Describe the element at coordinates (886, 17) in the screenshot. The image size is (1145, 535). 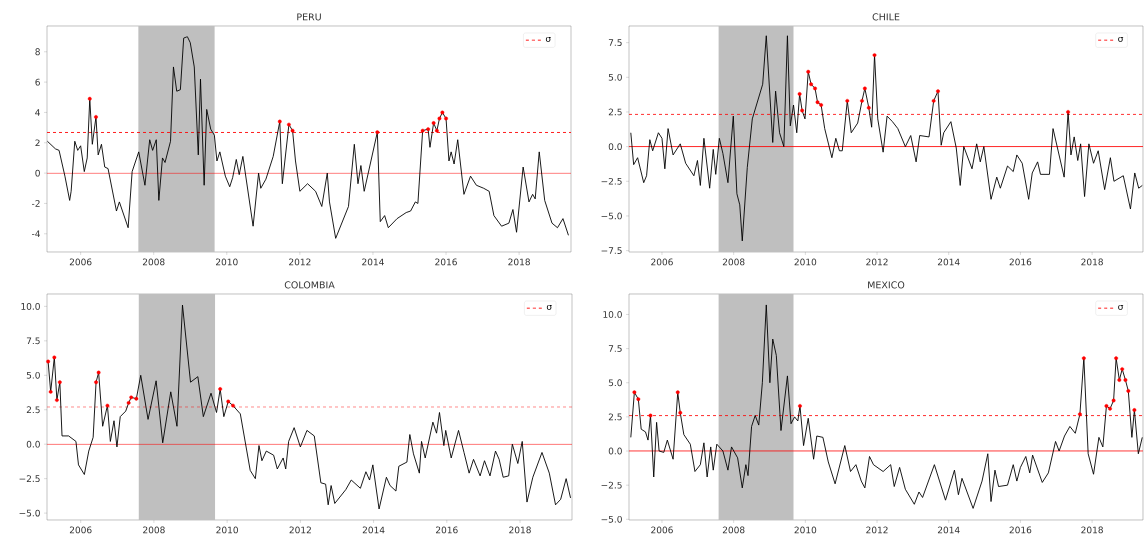
I see `chart-title: CHILE` at that location.